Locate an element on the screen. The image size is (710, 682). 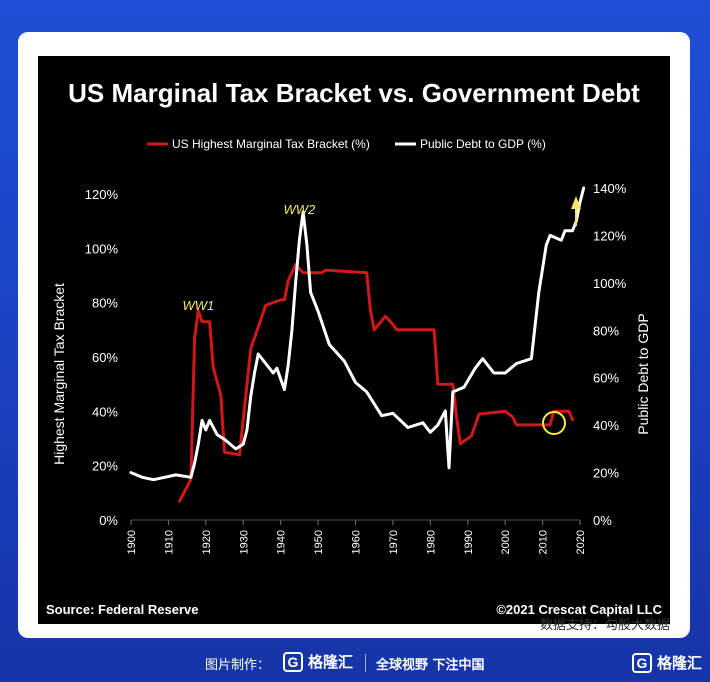
x-tick-label: 1900 is located at coordinates (132, 542).